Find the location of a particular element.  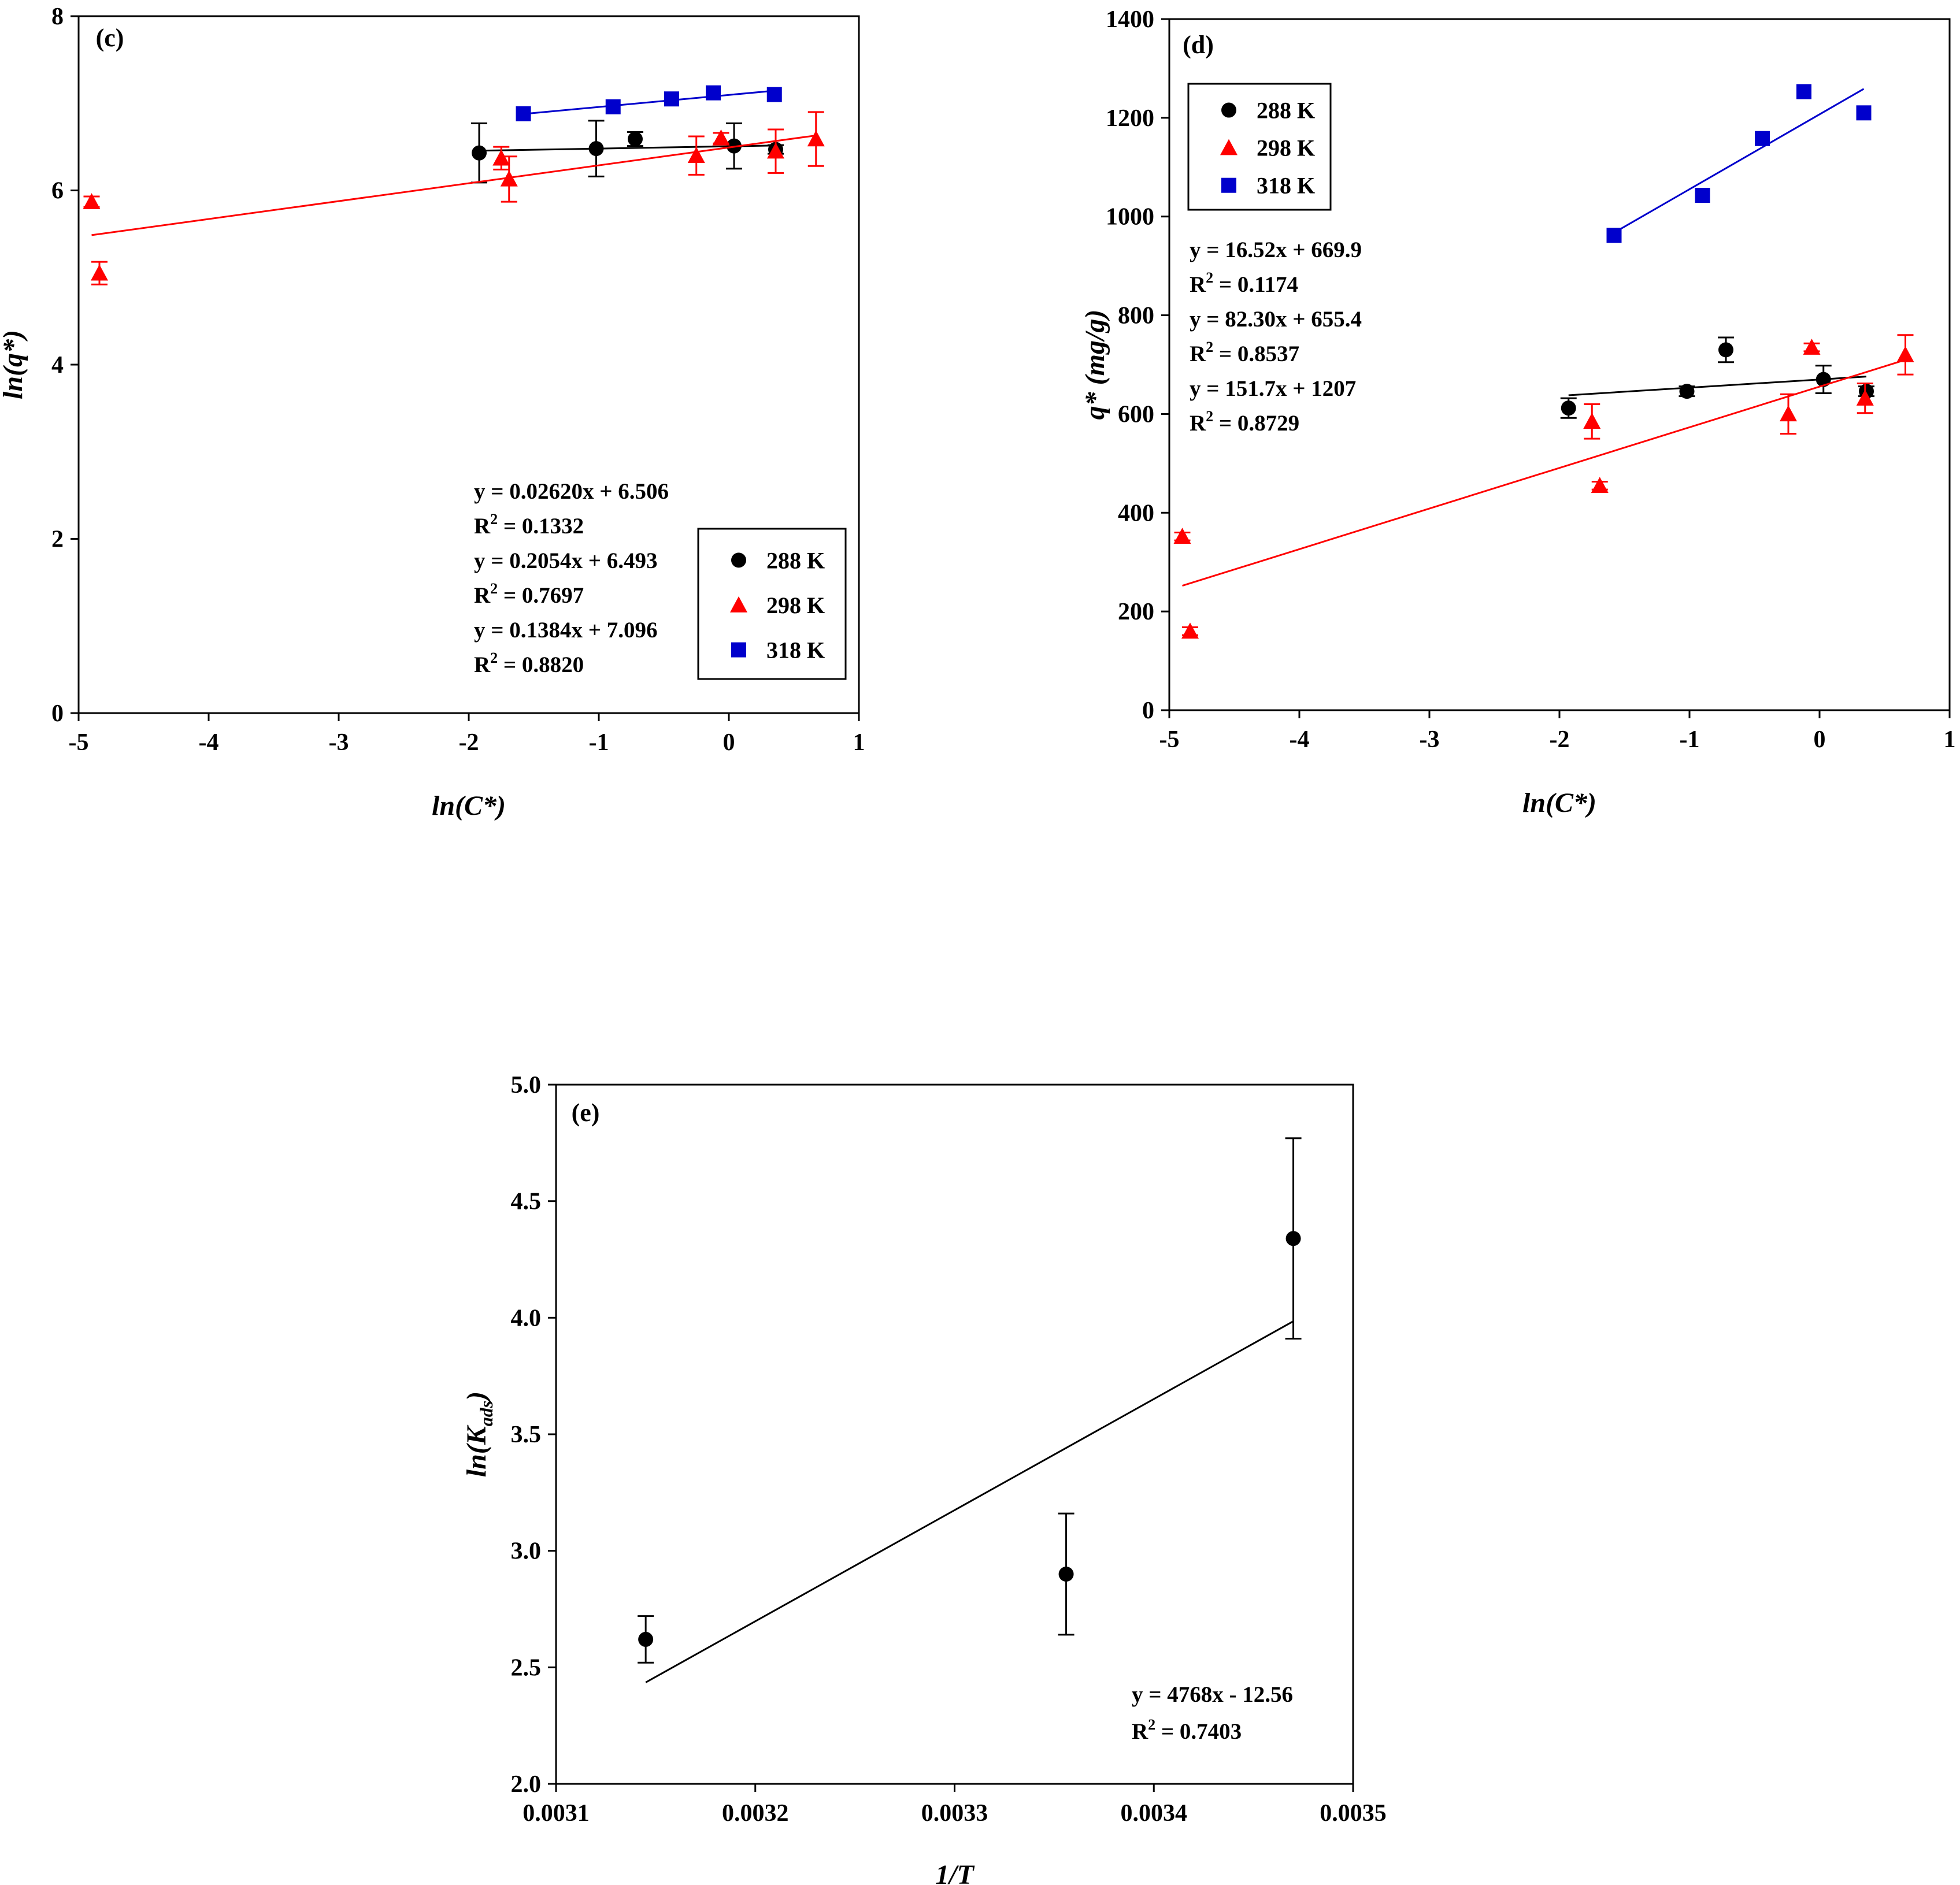

fit-equation: y = 0.1384x + 7.096 is located at coordinates (566, 630).